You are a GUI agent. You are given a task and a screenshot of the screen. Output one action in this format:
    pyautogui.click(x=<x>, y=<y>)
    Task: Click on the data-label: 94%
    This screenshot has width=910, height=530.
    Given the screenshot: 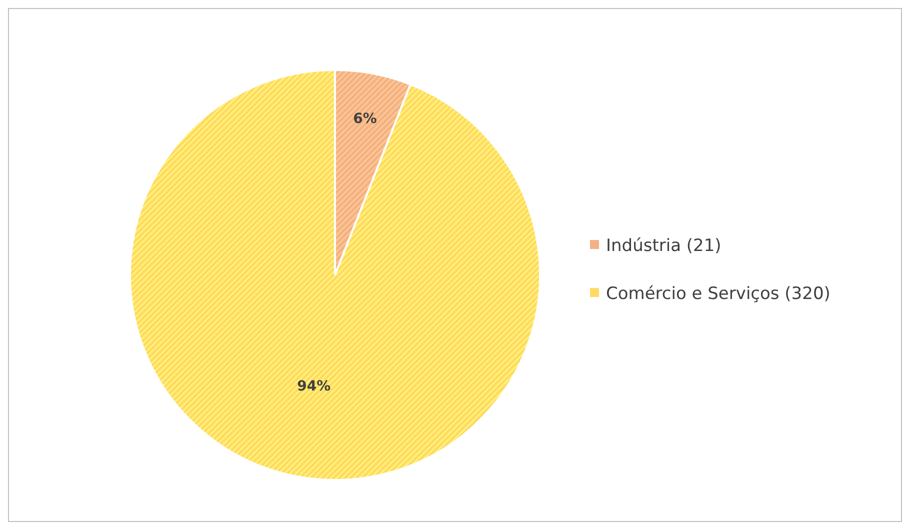 What is the action you would take?
    pyautogui.click(x=314, y=386)
    